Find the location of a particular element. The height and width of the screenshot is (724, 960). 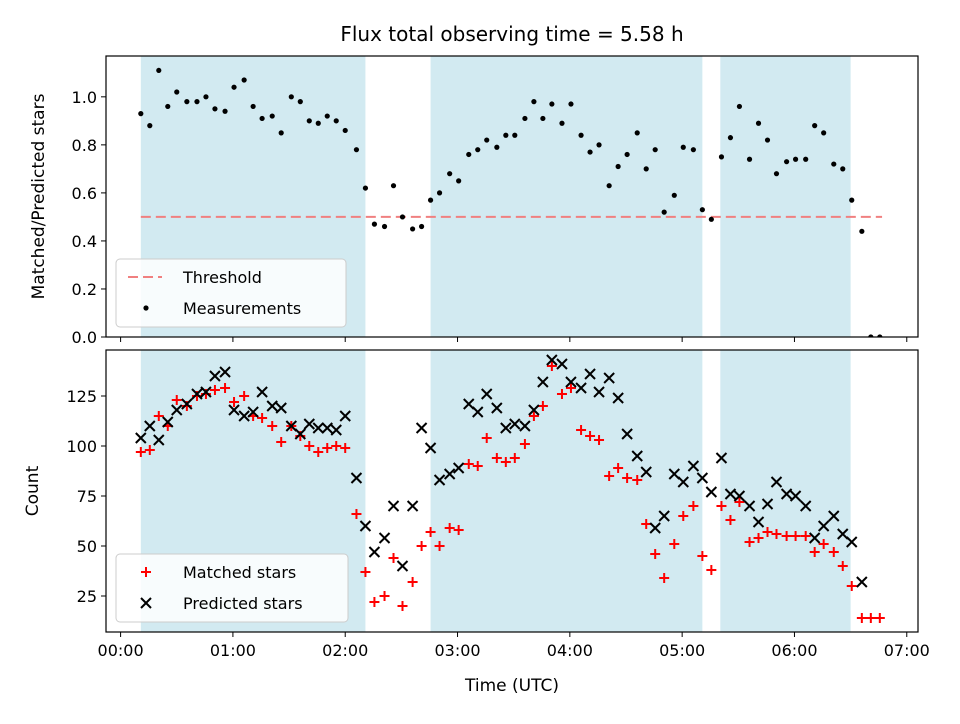

x-tick-label: 00:00 is located at coordinates (121, 650).